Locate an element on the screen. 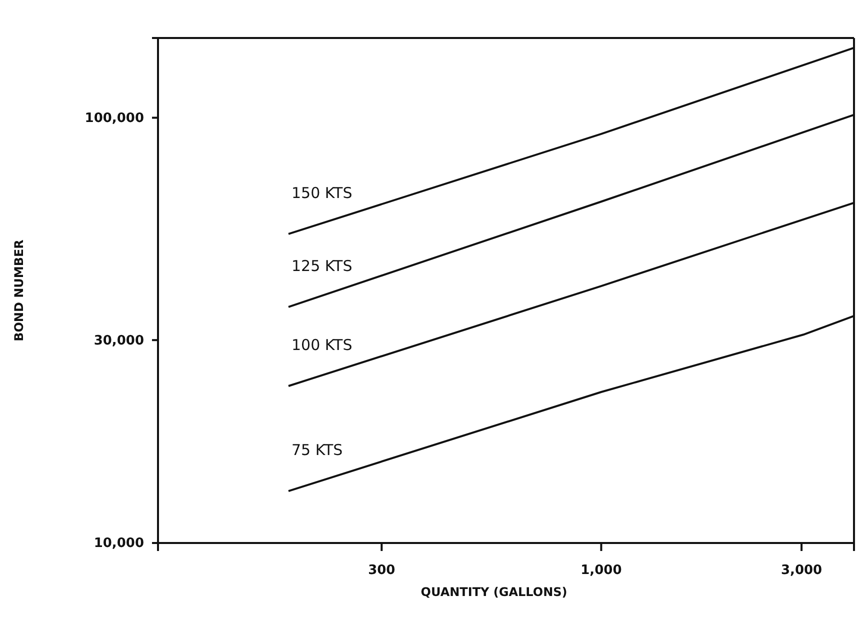 The width and height of the screenshot is (856, 620). series-label: 150 KTS is located at coordinates (321, 193).